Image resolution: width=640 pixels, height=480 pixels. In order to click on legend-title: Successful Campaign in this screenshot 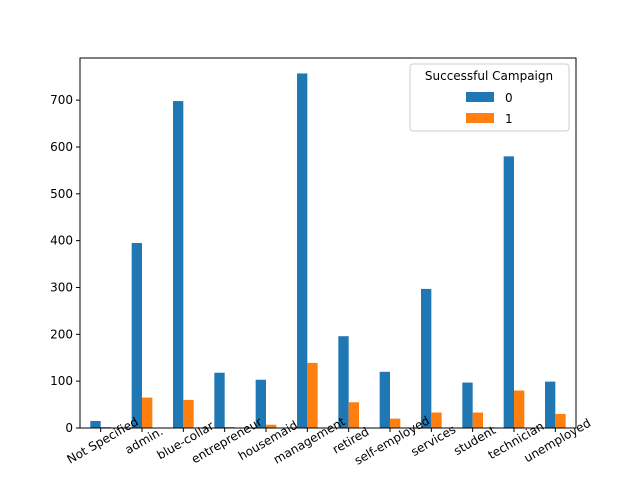, I will do `click(489, 76)`.